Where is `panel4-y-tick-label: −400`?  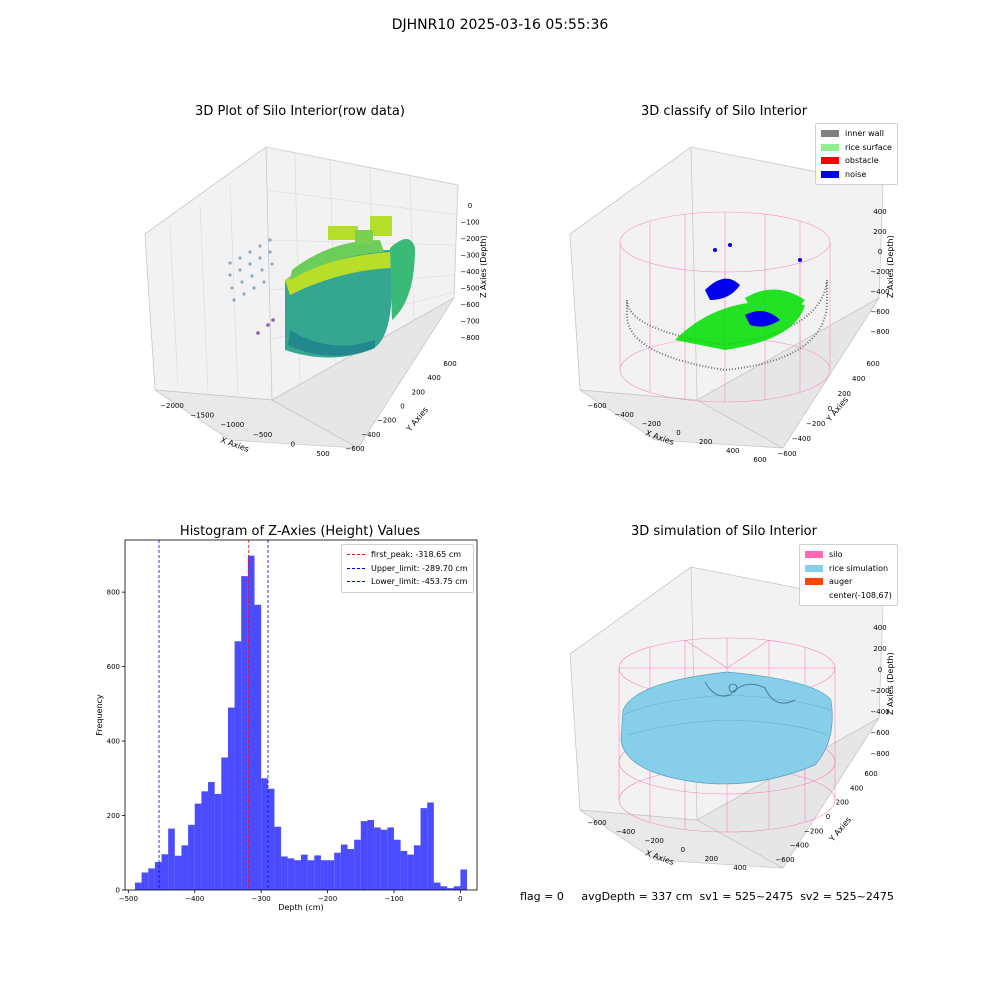
panel4-y-tick-label: −400 is located at coordinates (799, 846).